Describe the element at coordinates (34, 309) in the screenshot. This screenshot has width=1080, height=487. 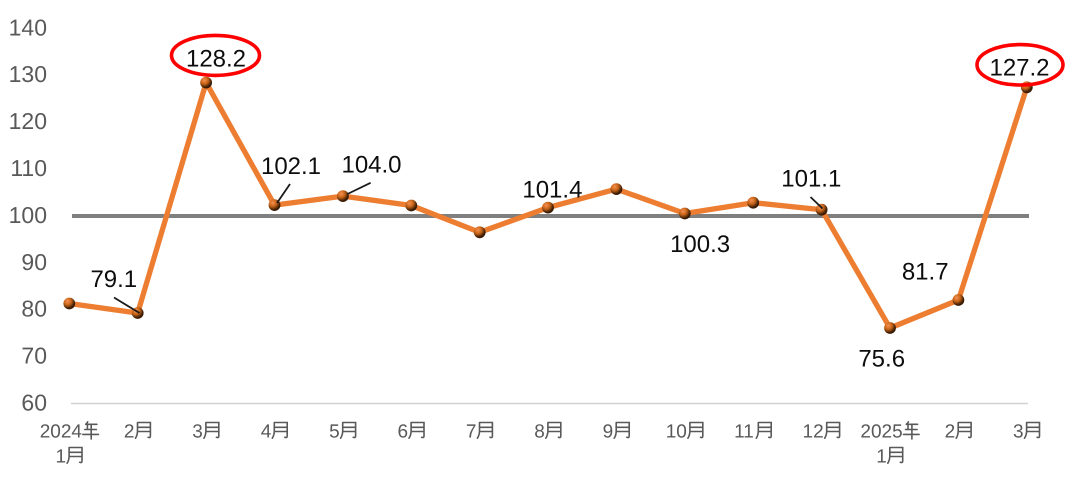
I see `svg-text: 80` at that location.